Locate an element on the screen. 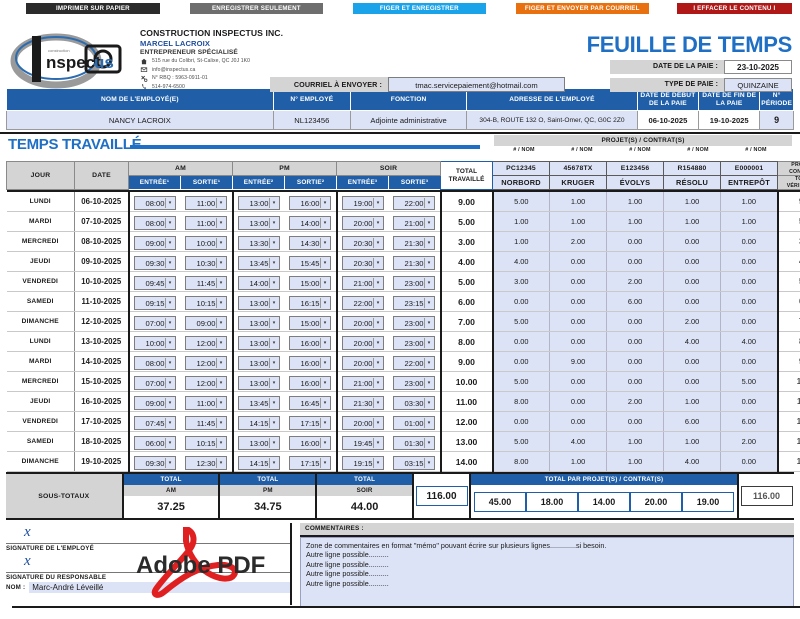 This screenshot has height=619, width=800. row-project-5-hours: 4.00 is located at coordinates (749, 341).